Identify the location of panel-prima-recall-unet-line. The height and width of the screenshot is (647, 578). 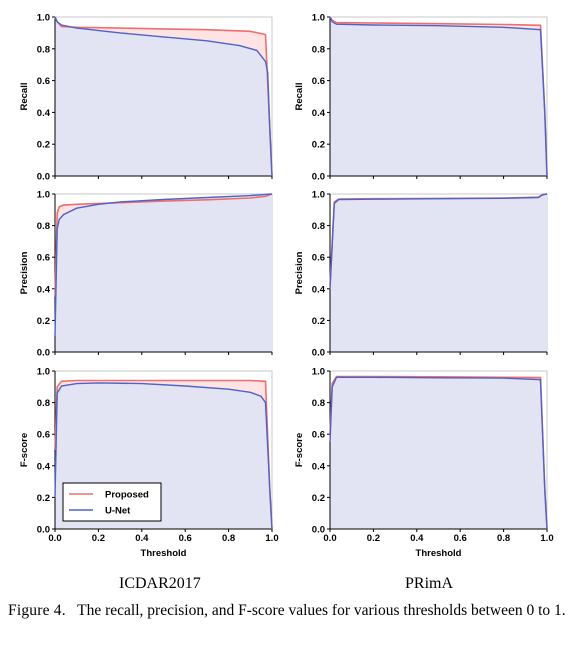
(438, 96).